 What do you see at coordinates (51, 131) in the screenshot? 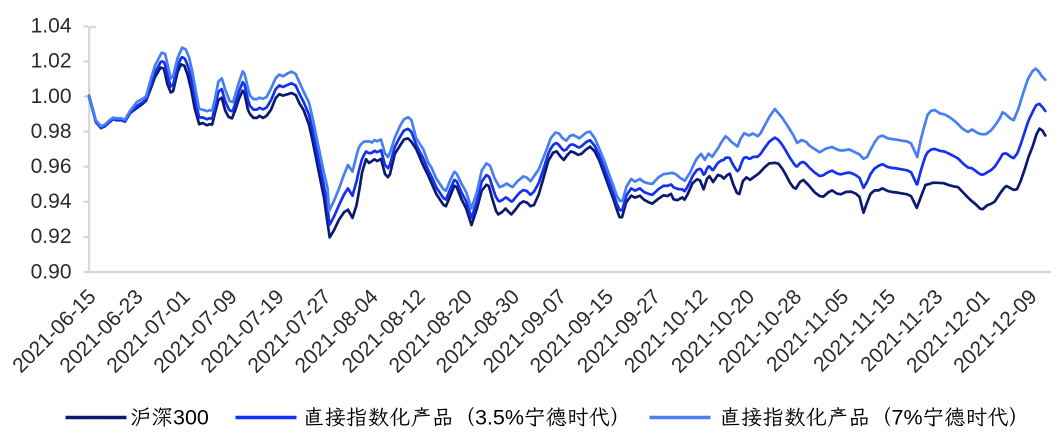
I see `svg-text: 0.98` at bounding box center [51, 131].